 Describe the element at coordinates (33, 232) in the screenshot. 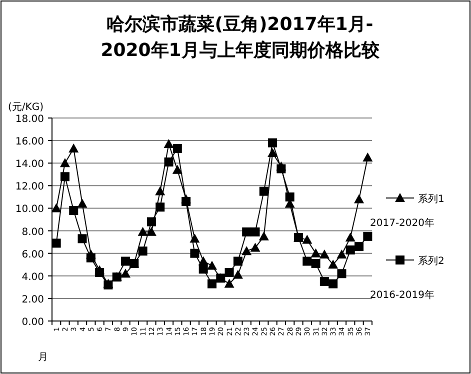

I see `y-tick-label: 8.00` at that location.